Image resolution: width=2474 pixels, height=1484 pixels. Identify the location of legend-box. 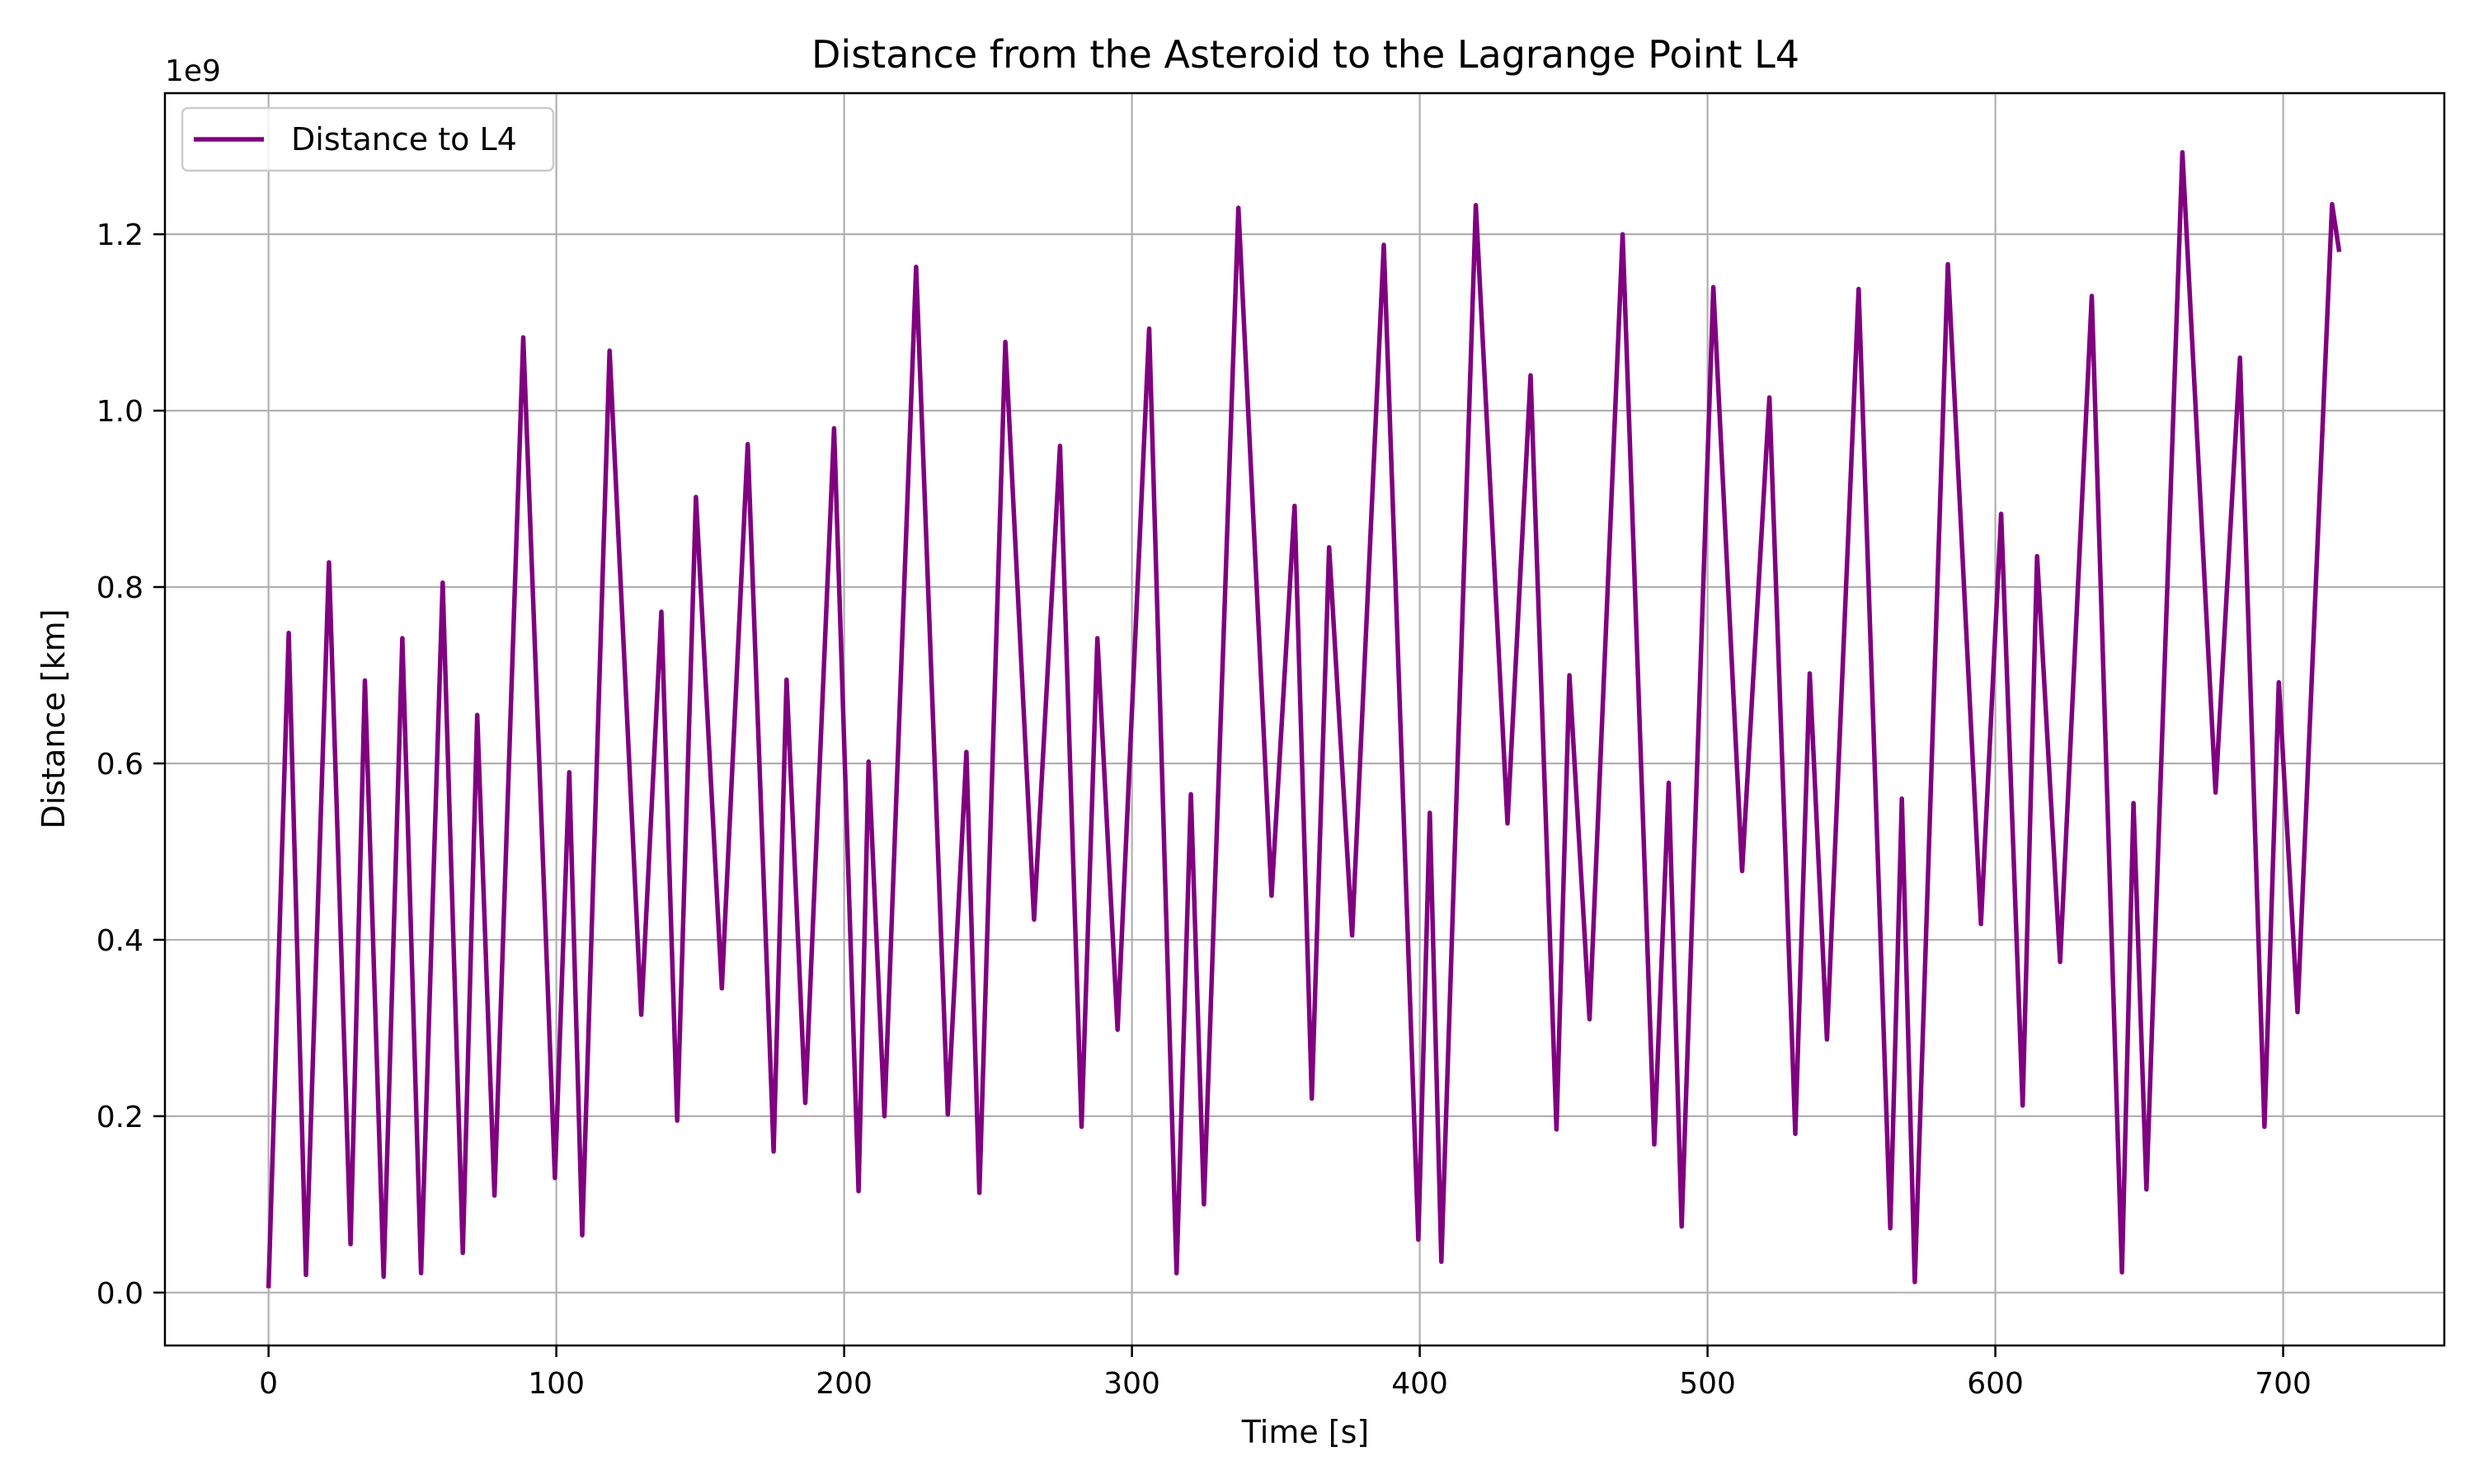
(368, 139).